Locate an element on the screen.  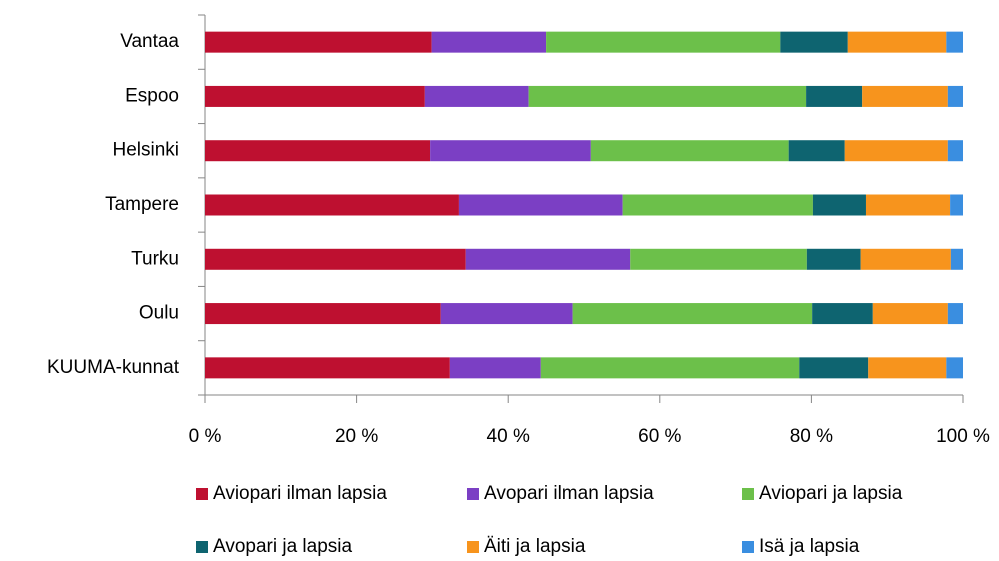
x-tick-label: 0 % is located at coordinates (205, 436).